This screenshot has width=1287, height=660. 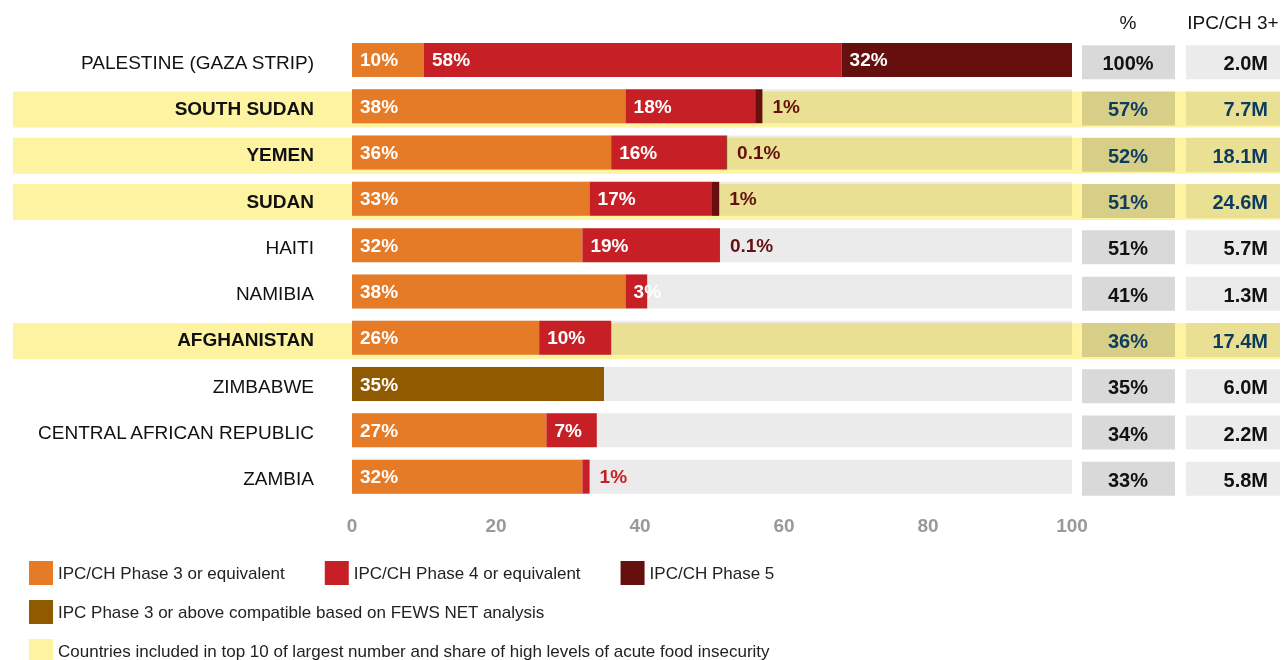 I want to click on x-tick-label: 40, so click(x=640, y=525).